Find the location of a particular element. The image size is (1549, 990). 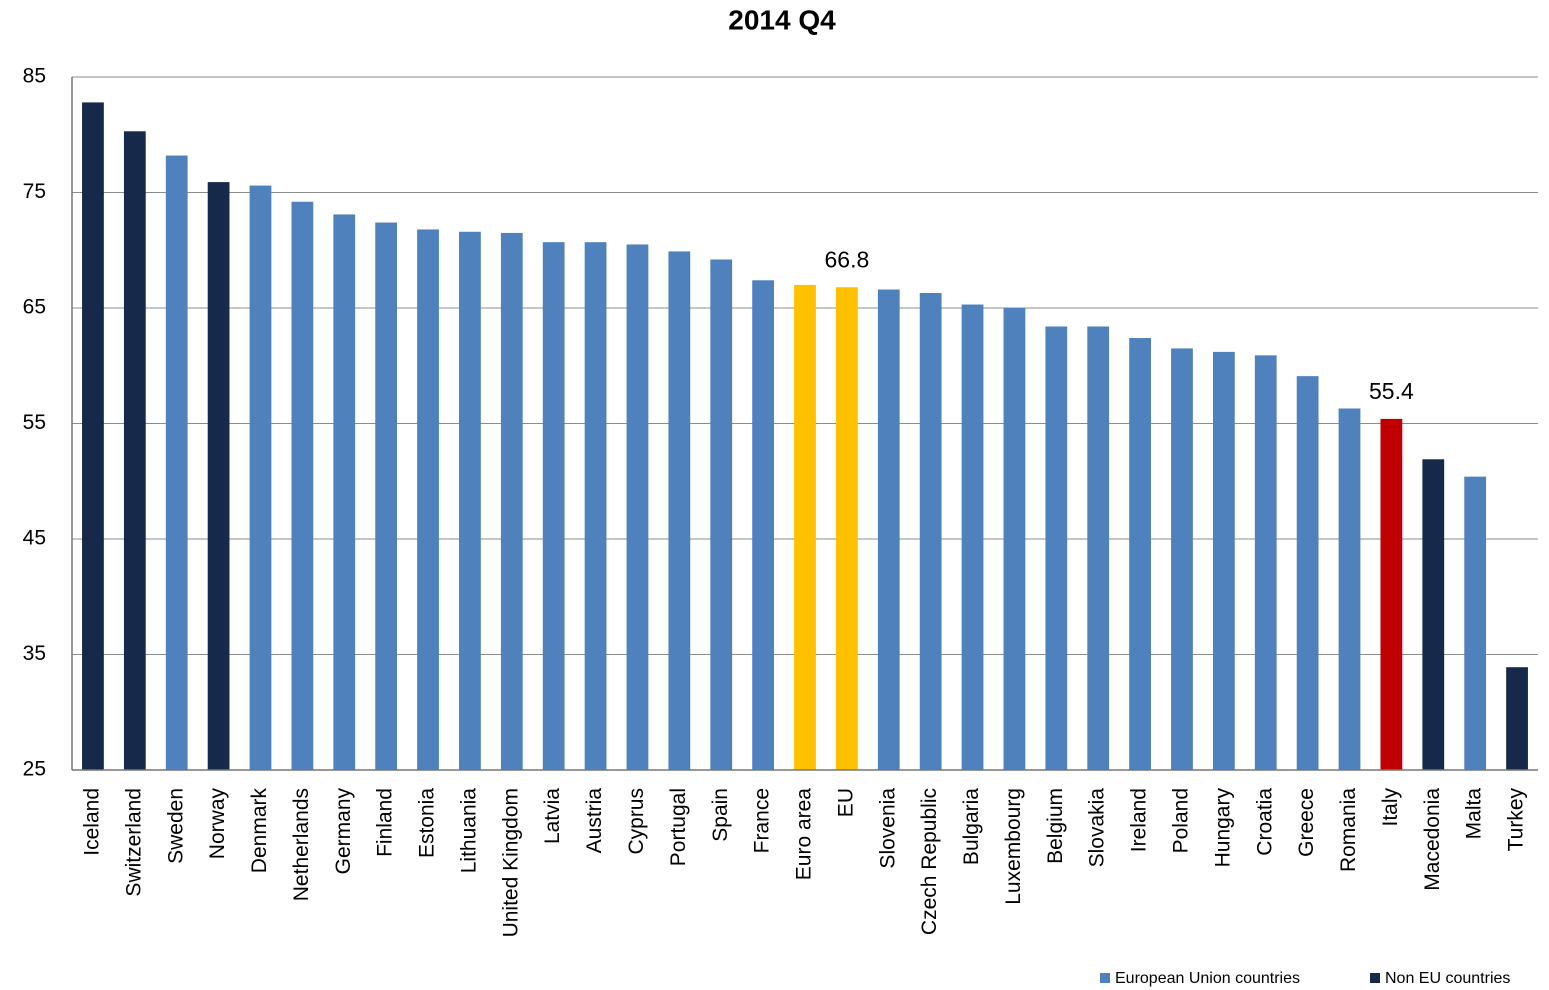

x-tick-label: Macedonia is located at coordinates (1432, 839).